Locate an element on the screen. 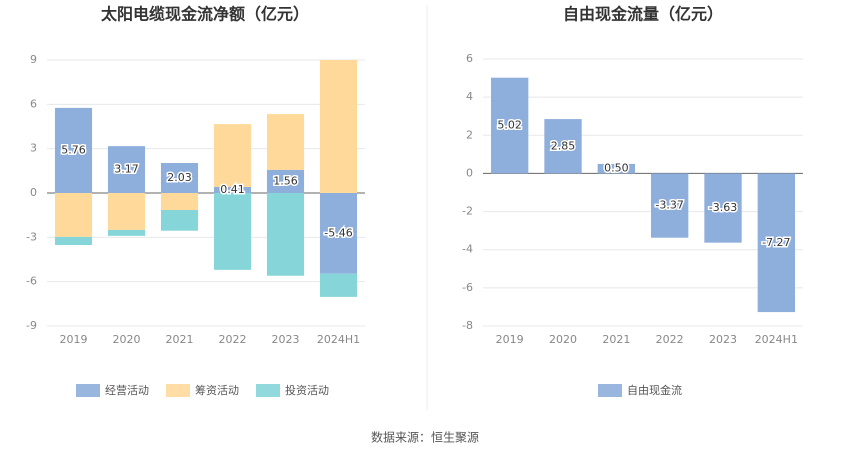 This screenshot has width=850, height=459. legend-label: 筹资活动 is located at coordinates (217, 390).